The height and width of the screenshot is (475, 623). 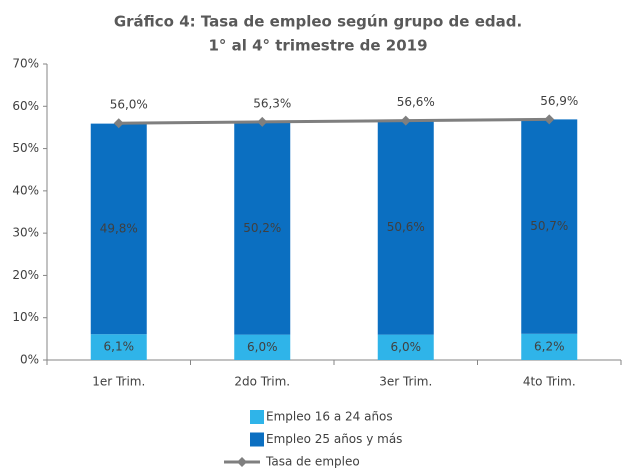 I want to click on data-label: 56,0%, so click(x=129, y=105).